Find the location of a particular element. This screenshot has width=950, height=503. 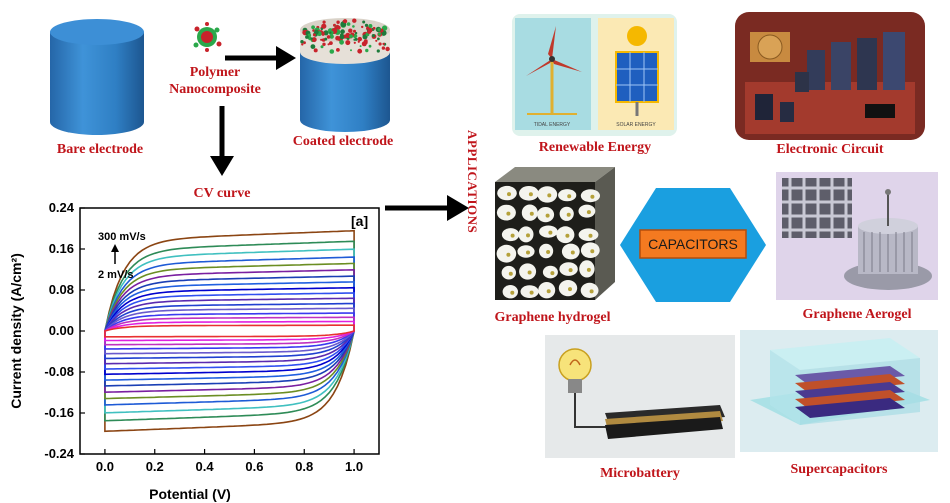

arrow-right-icon is located at coordinates (260, 58).